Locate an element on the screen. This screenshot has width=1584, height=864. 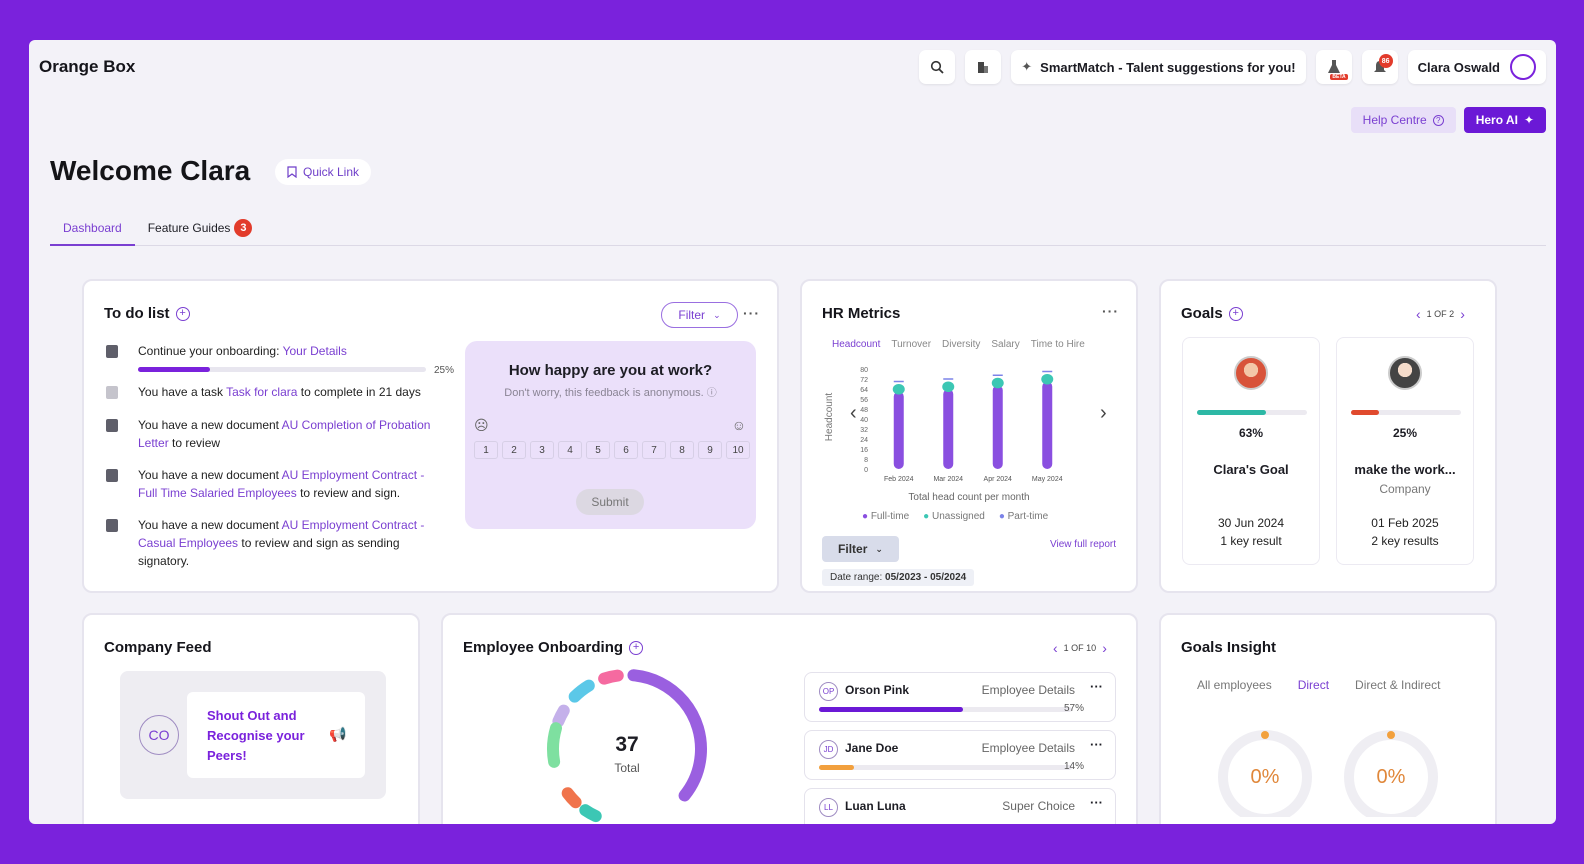
tab-diversity: Diversity is located at coordinates (961, 344).